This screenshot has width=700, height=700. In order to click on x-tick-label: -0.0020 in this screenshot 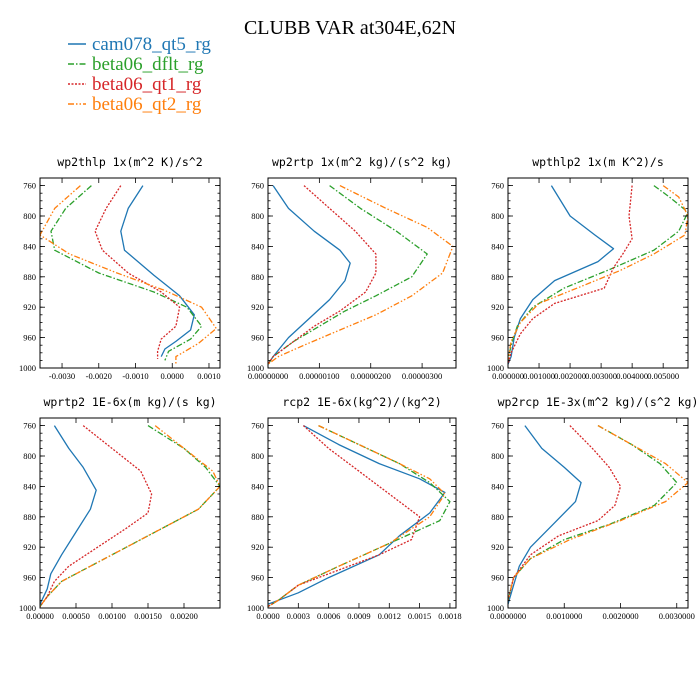, I will do `click(99, 376)`.